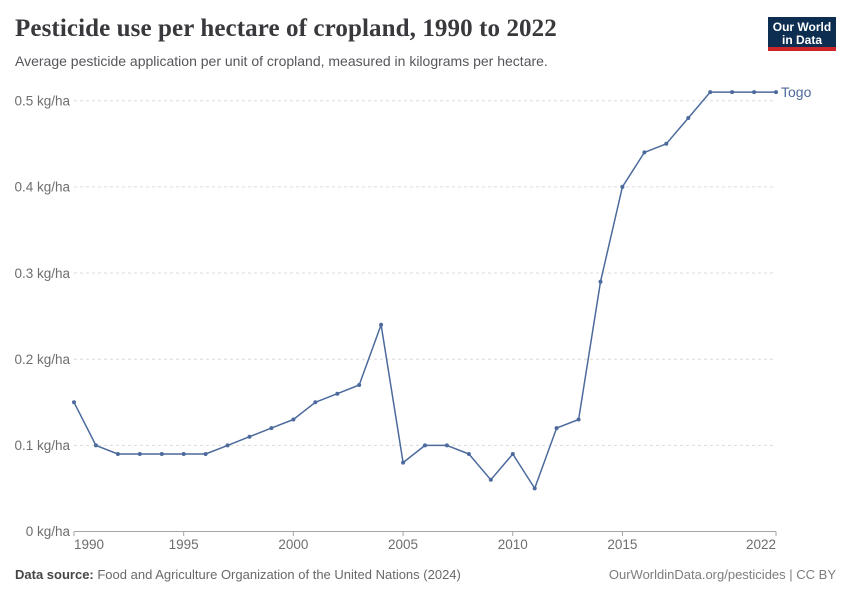 This screenshot has height=600, width=850. Describe the element at coordinates (293, 544) in the screenshot. I see `x-axis-label: 2000` at that location.